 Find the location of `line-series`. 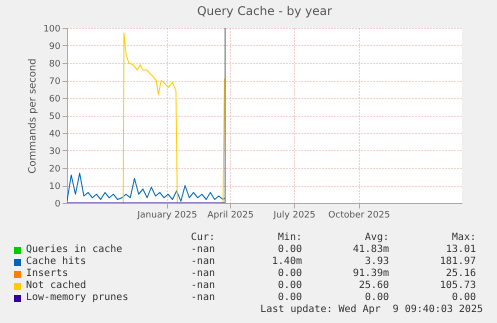

line-series is located at coordinates (146, 187).